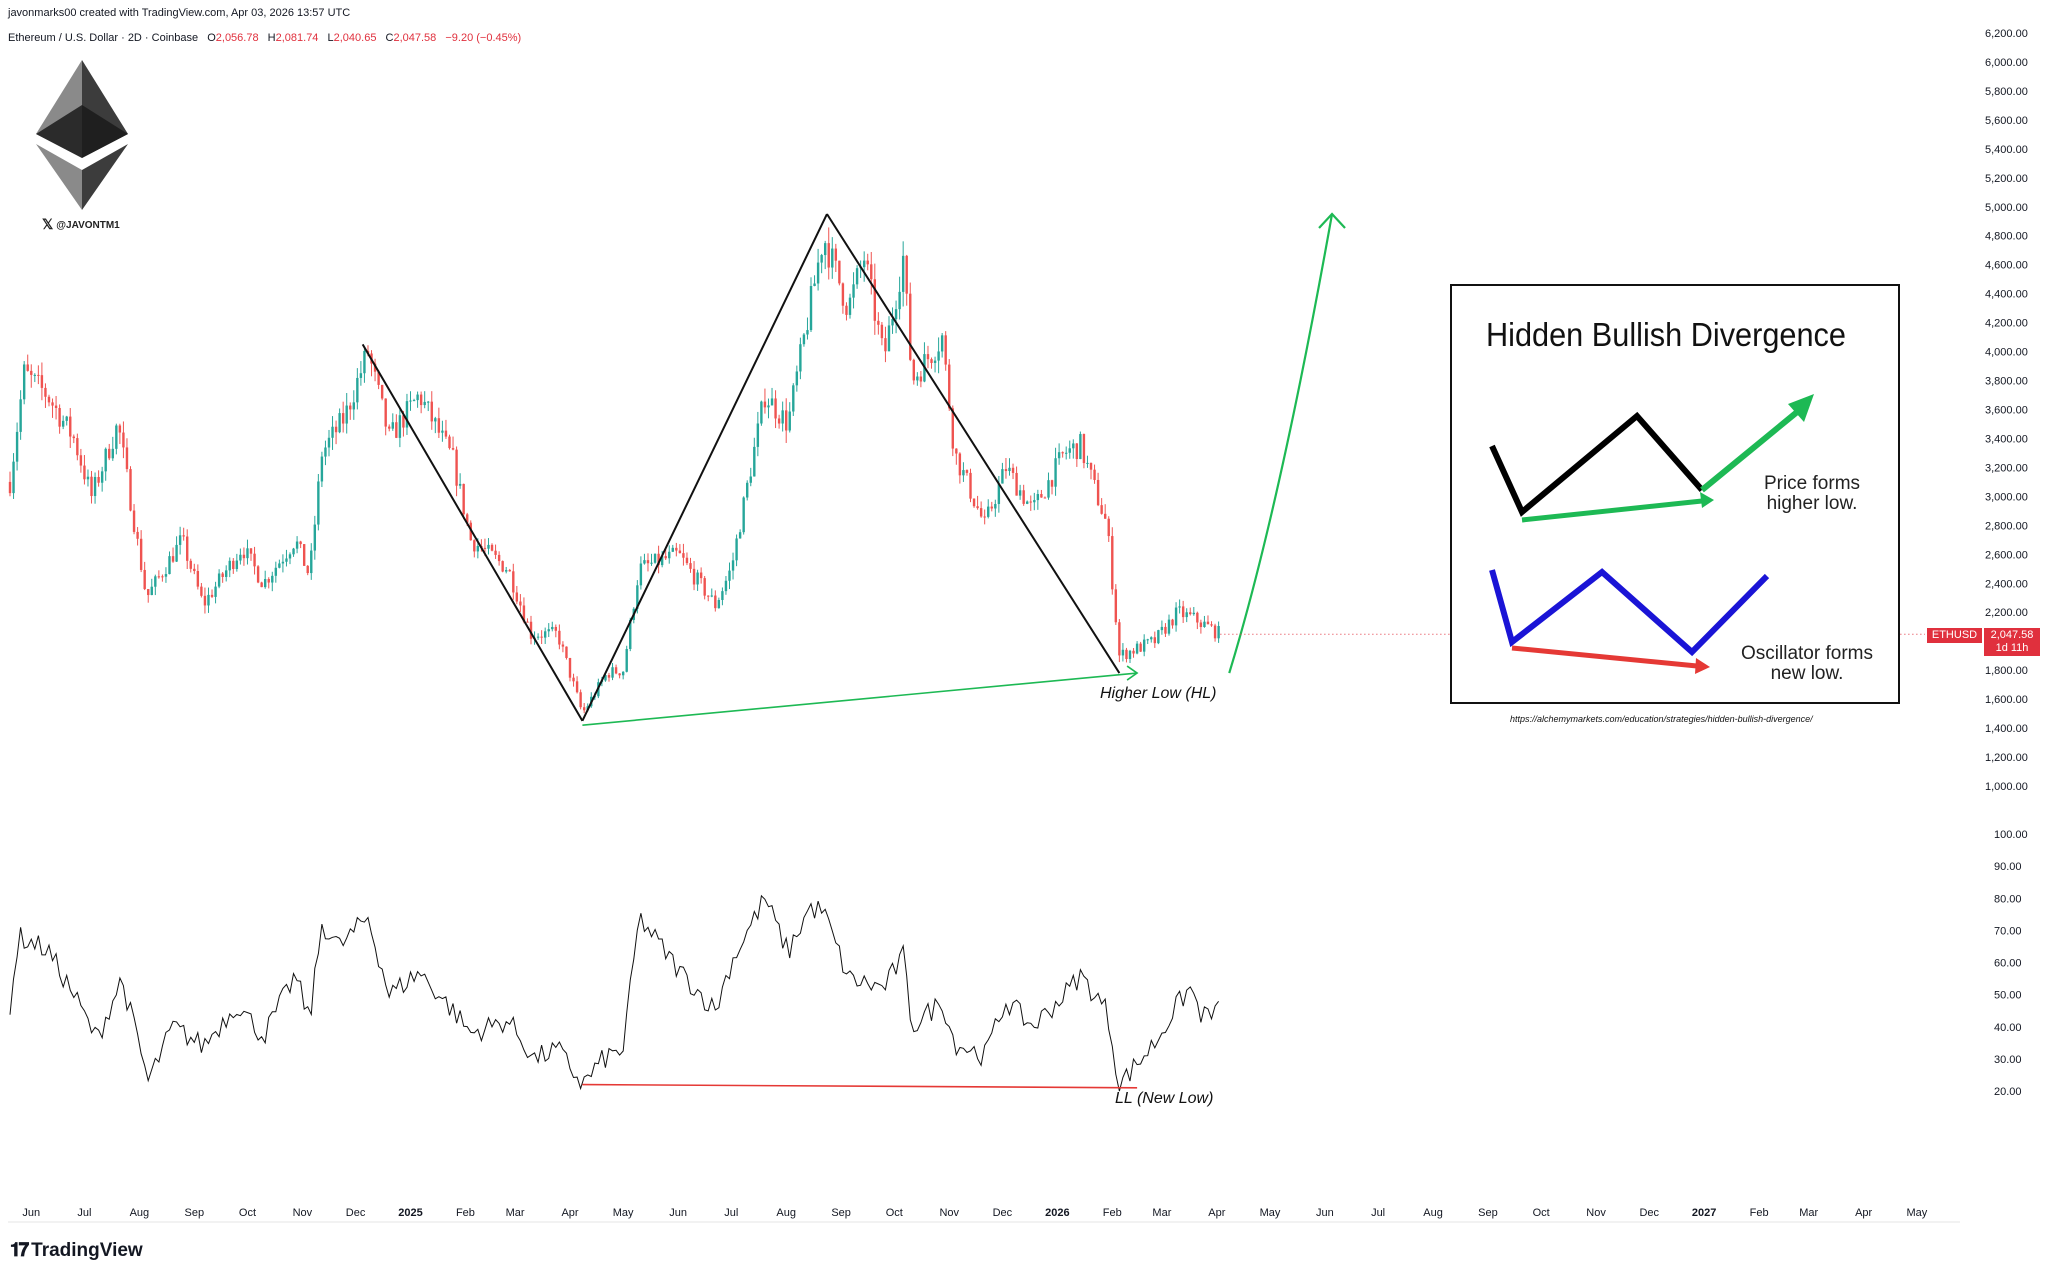 The image size is (2048, 1283). What do you see at coordinates (1003, 1213) in the screenshot?
I see `time-axis-tick-label: Dec` at bounding box center [1003, 1213].